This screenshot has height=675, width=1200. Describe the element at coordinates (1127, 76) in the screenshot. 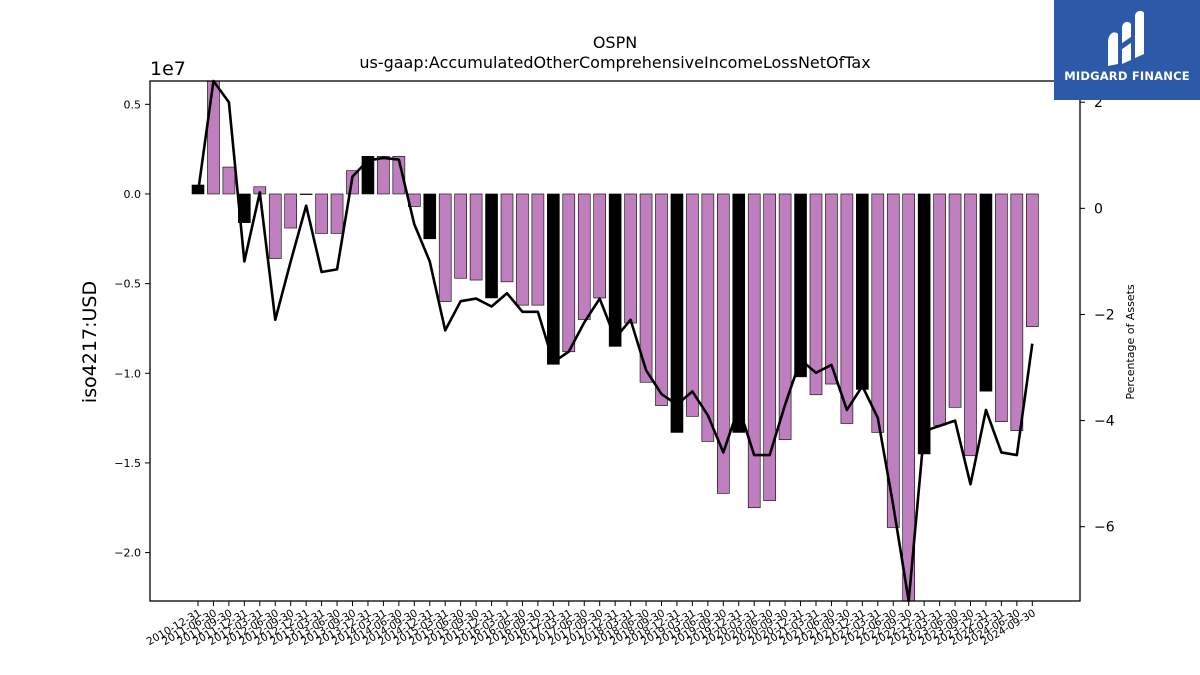

I see `midgard-logo-wordmark: MIDGARD FINANCE` at that location.